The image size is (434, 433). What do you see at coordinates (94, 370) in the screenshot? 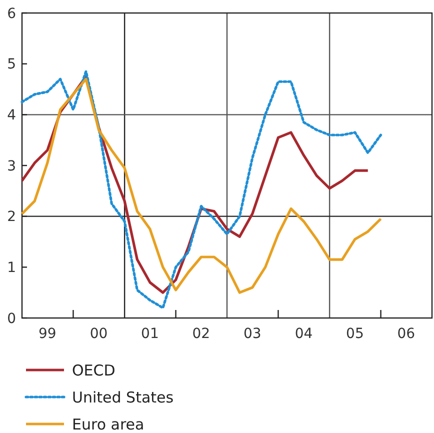
I see `legend-label: OECD` at bounding box center [94, 370].